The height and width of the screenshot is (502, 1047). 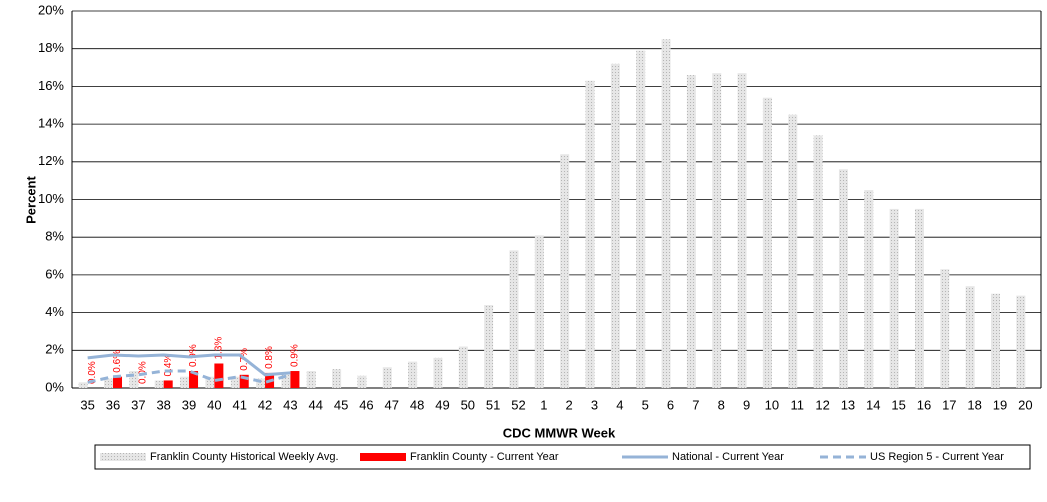 What do you see at coordinates (54, 386) in the screenshot?
I see `y-tick-label: 0%` at bounding box center [54, 386].